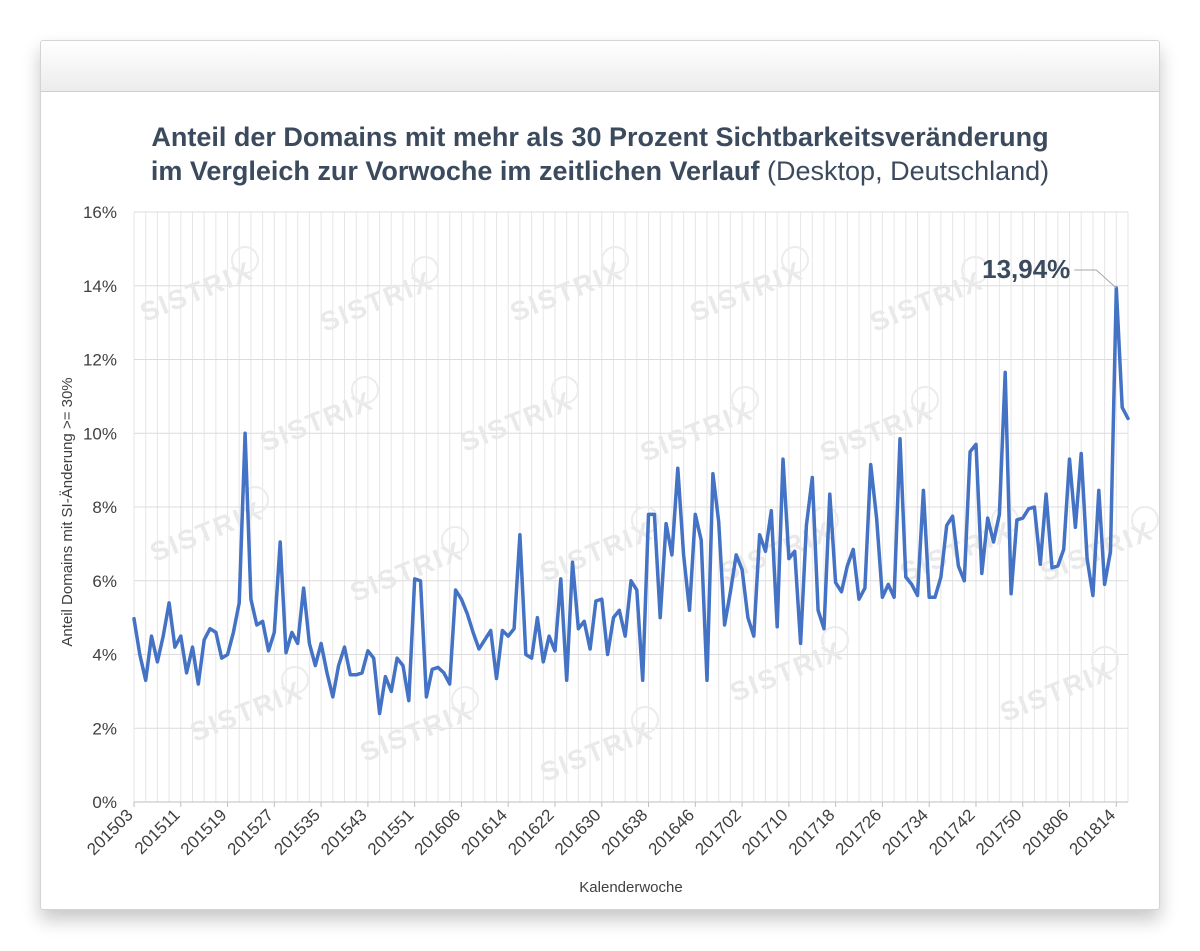  Describe the element at coordinates (812, 832) in the screenshot. I see `x-tick-label: 201718` at that location.